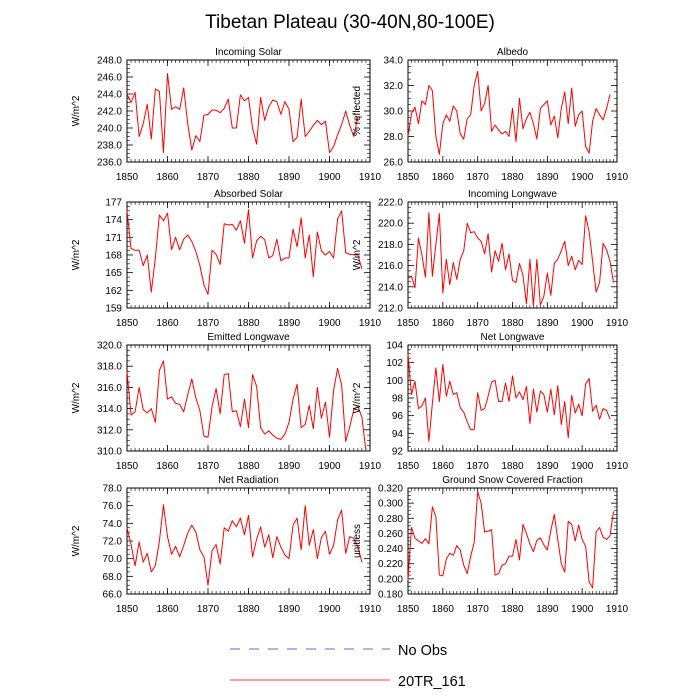 The width and height of the screenshot is (700, 700). I want to click on panel-title: Ground Snow Covered Fraction, so click(512, 480).